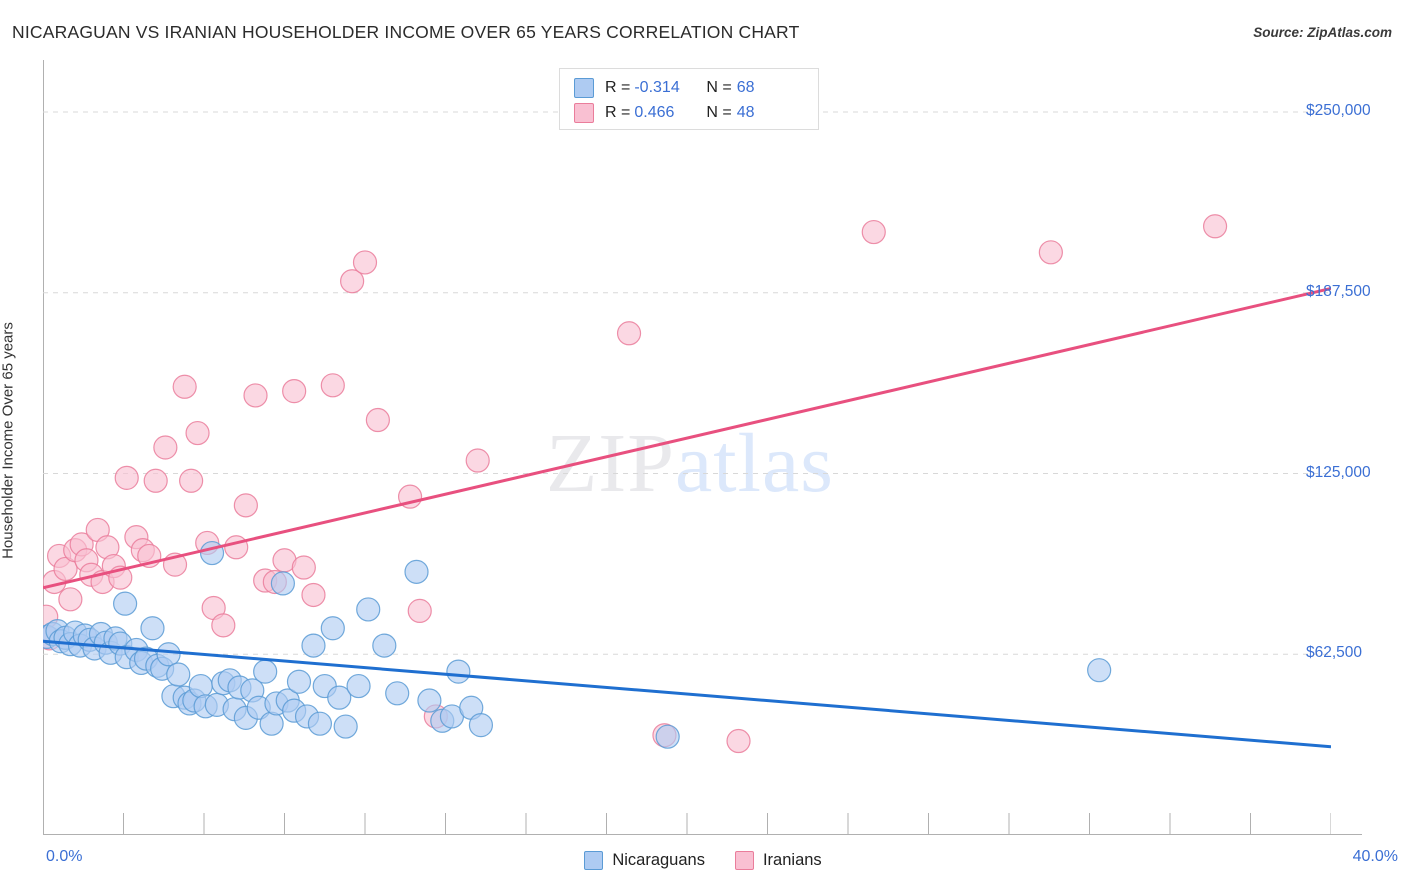 The height and width of the screenshot is (892, 1406). Describe the element at coordinates (654, 112) in the screenshot. I see `r-value-iranians: 0.466` at that location.